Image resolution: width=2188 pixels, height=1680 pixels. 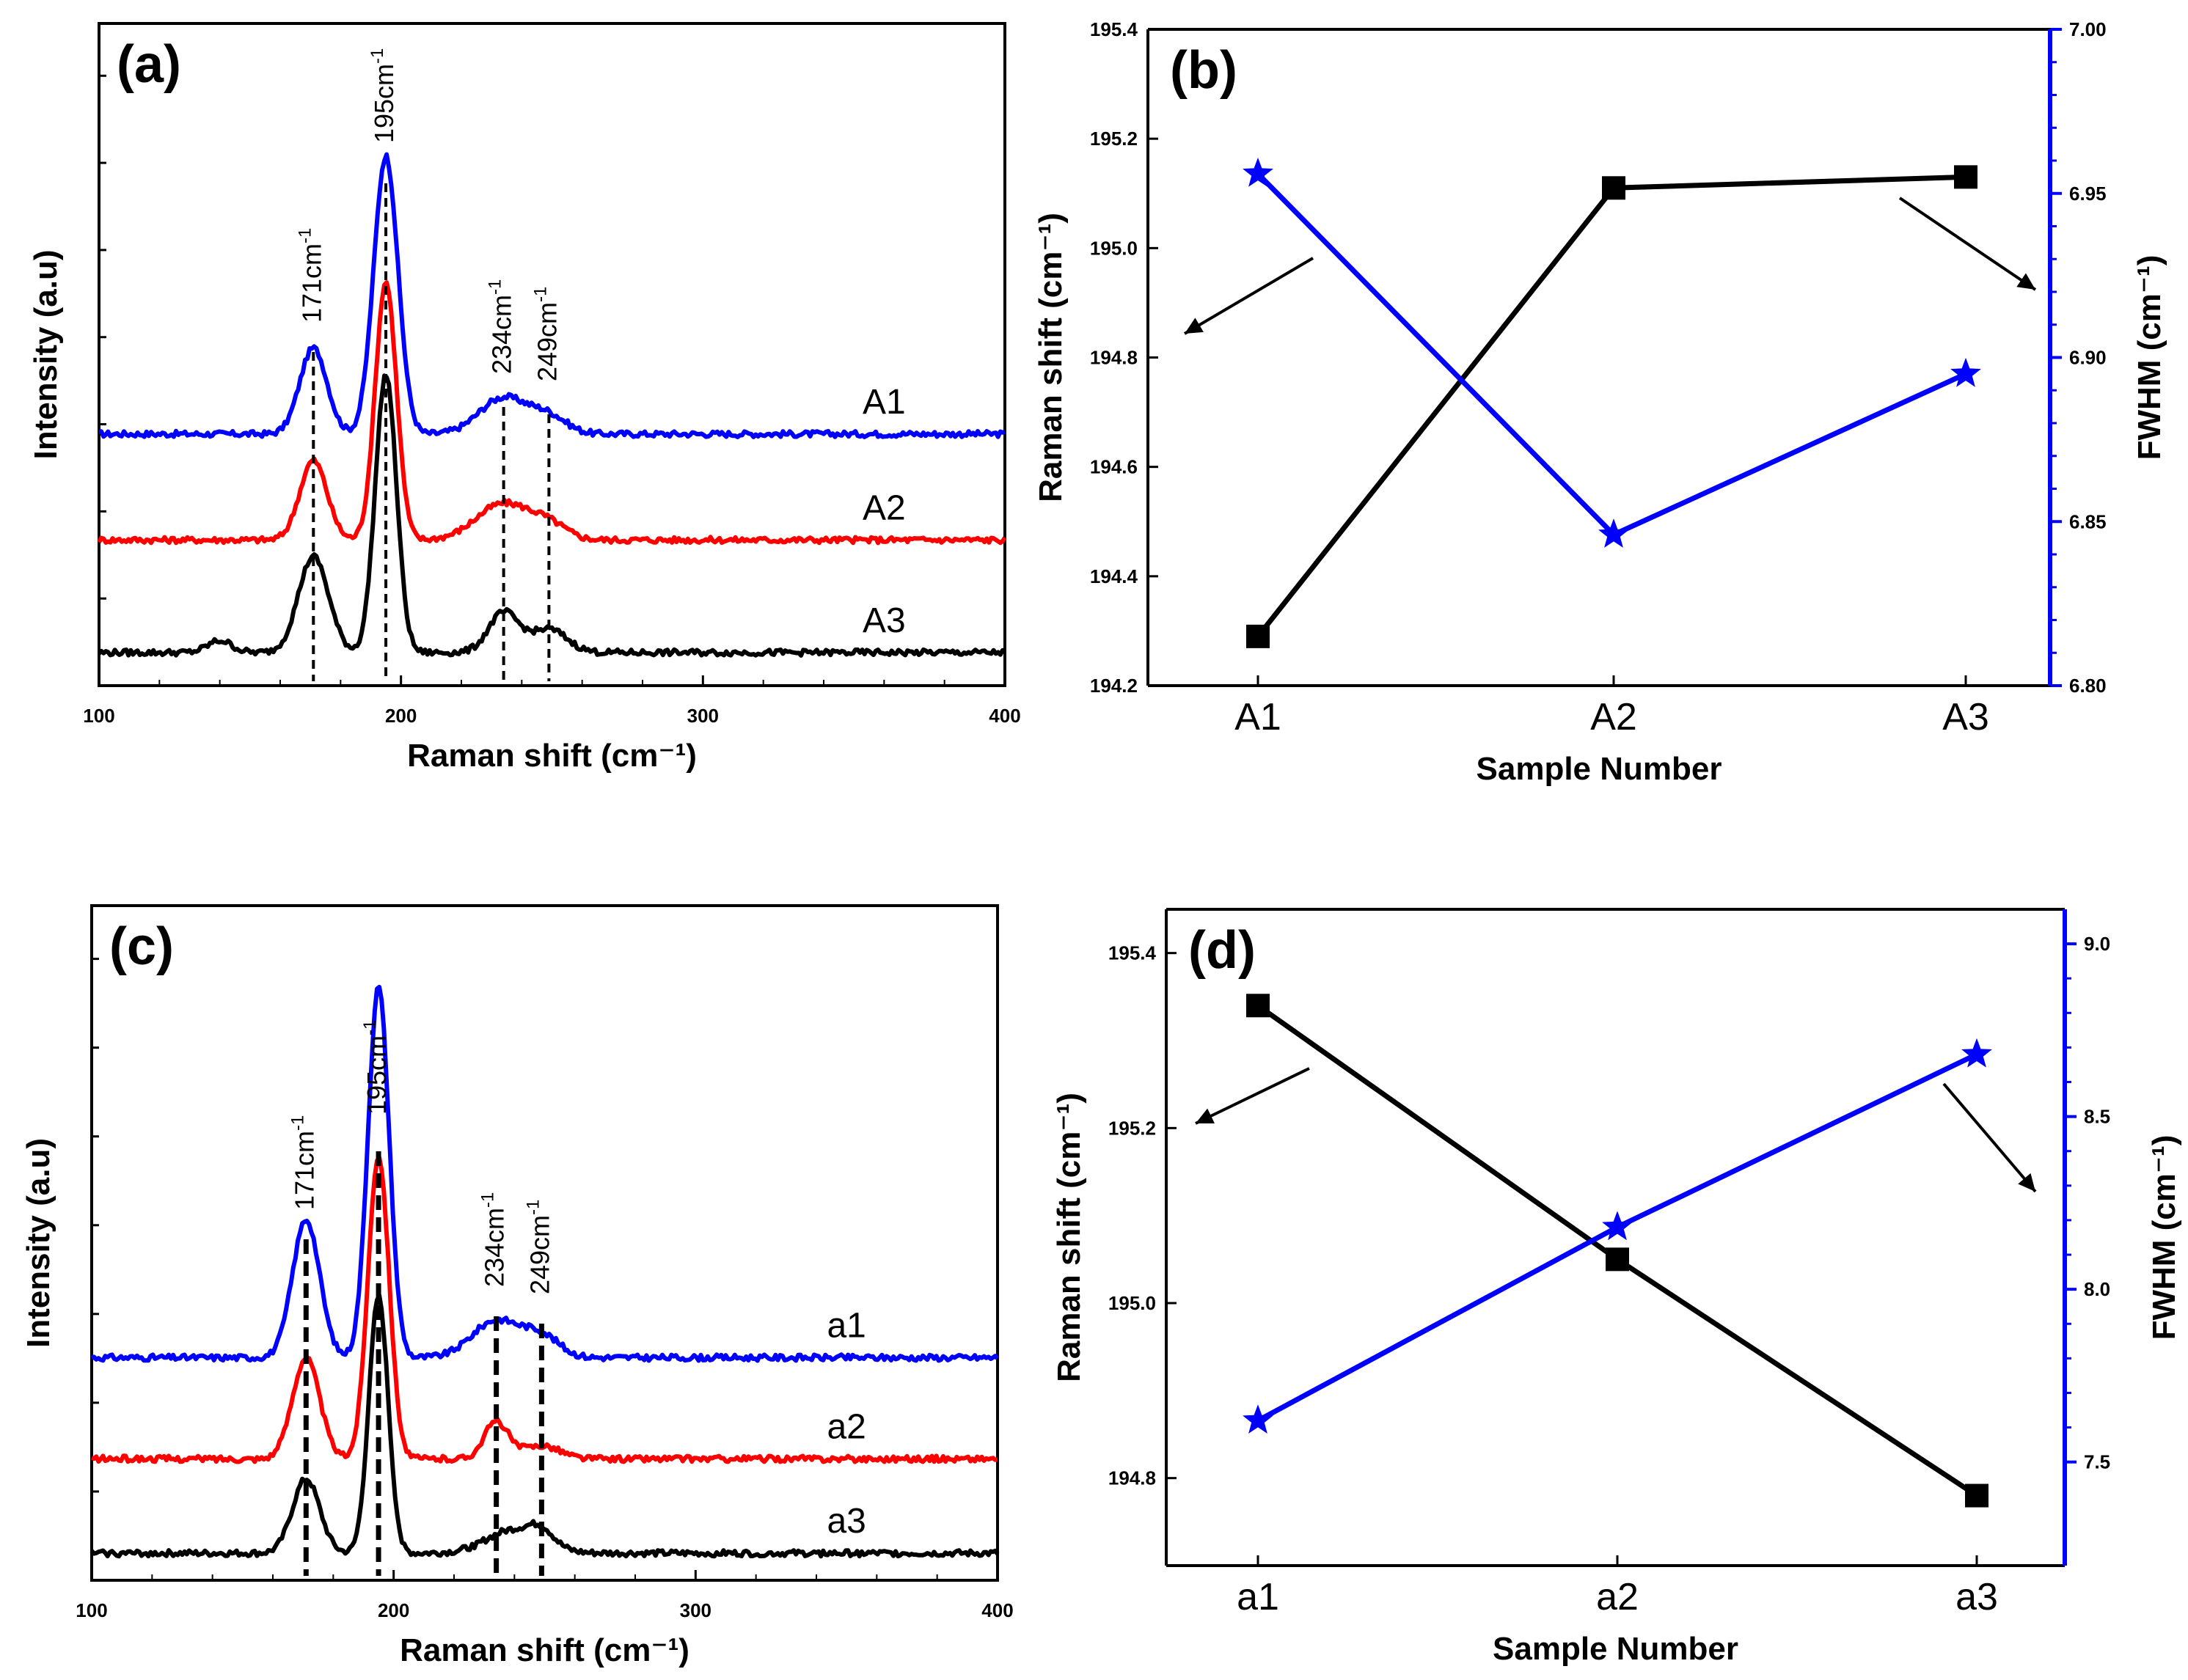 What do you see at coordinates (141, 947) in the screenshot?
I see `panel-label: (c)` at bounding box center [141, 947].